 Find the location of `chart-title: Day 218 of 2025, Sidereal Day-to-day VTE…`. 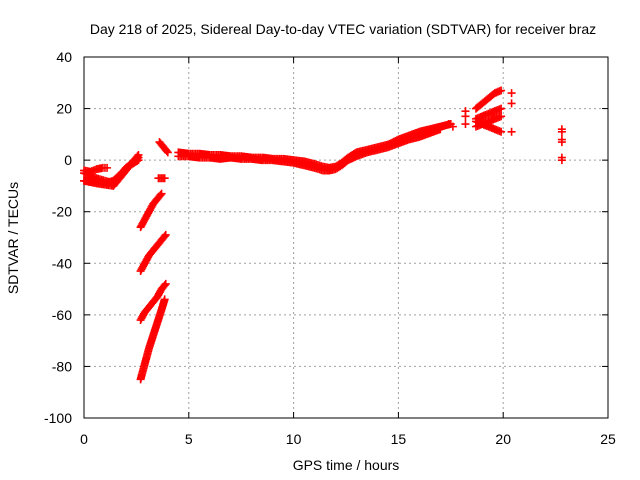

chart-title: Day 218 of 2025, Sidereal Day-to-day VTE… is located at coordinates (343, 29).